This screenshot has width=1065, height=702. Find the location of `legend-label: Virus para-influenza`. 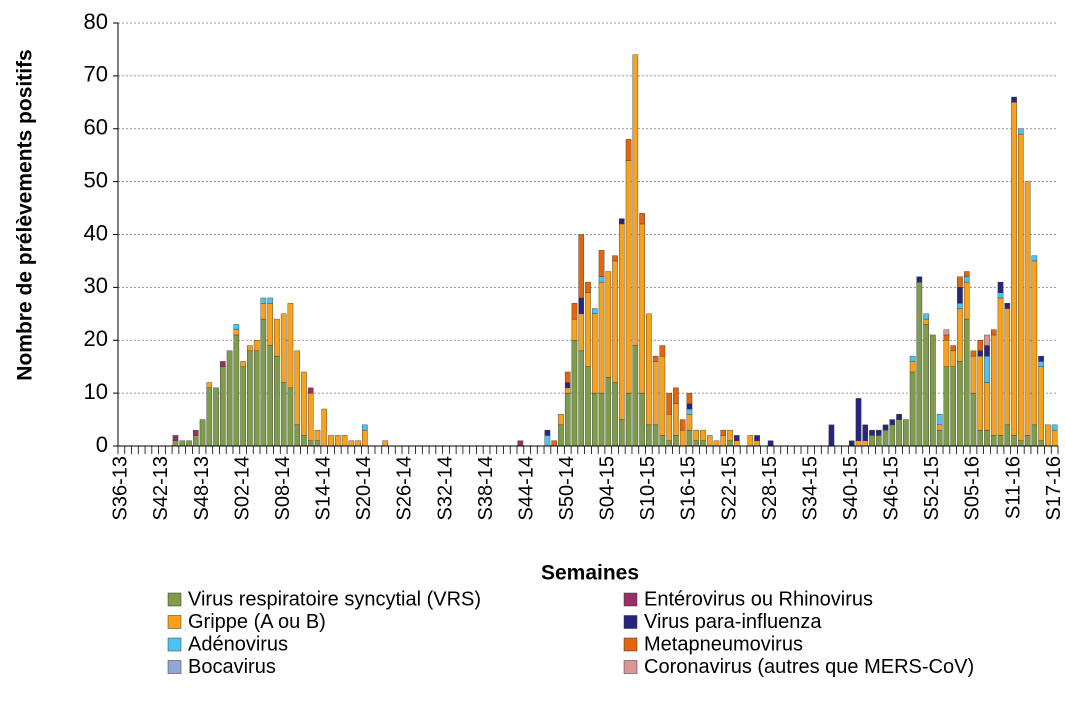

legend-label: Virus para-influenza is located at coordinates (733, 622).